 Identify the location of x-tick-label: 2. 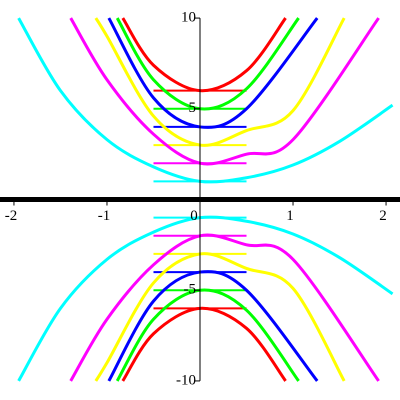
(383, 216).